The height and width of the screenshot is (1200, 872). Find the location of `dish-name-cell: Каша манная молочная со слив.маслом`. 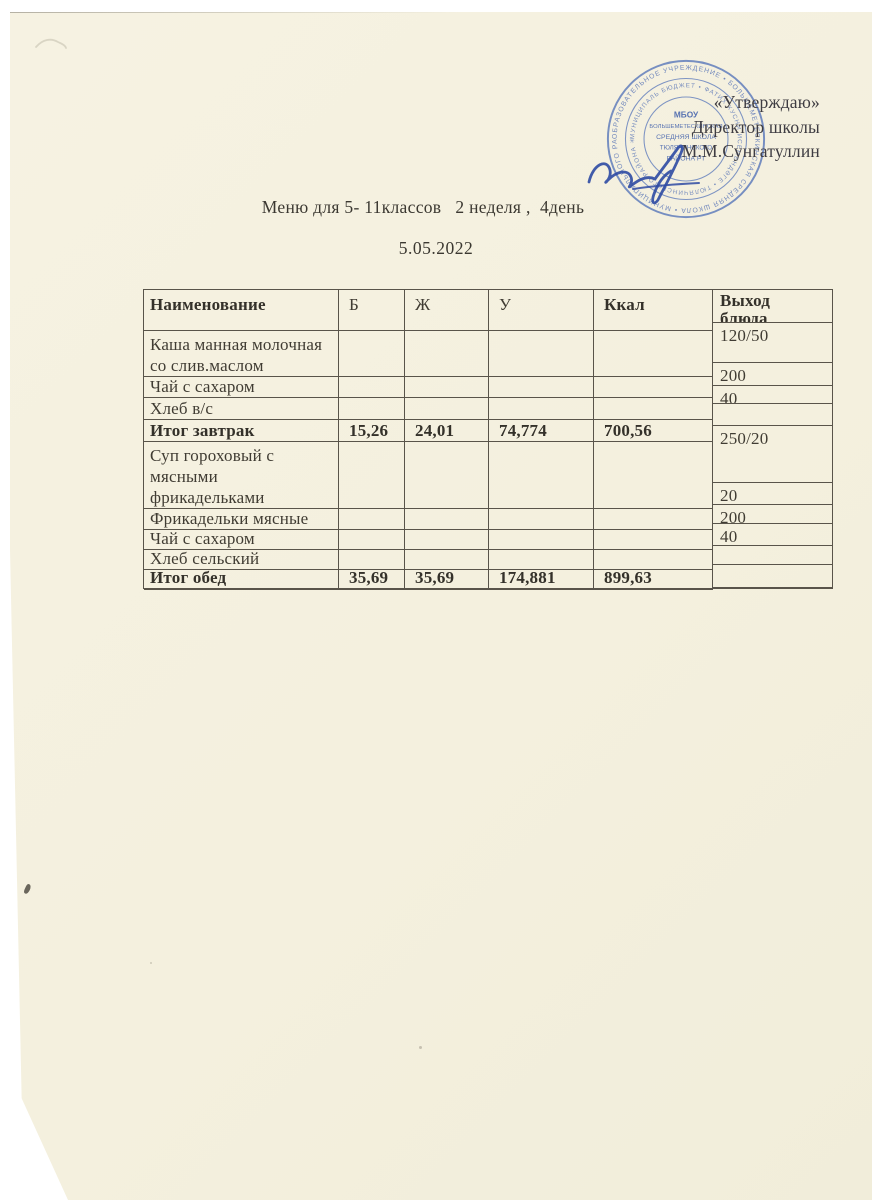

dish-name-cell: Каша манная молочная со слив.маслом is located at coordinates (241, 354).